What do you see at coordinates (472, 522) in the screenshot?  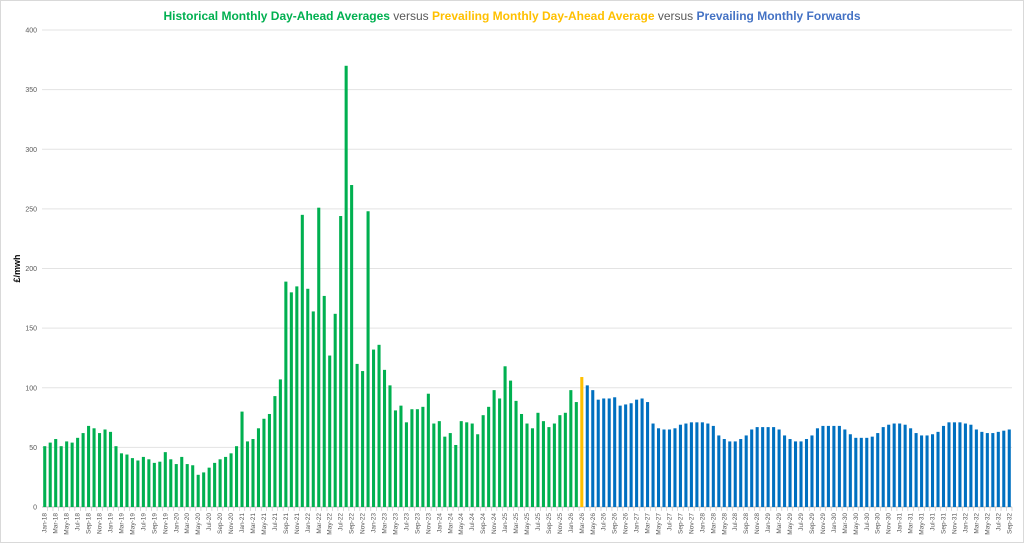 I see `x-tick-label: Jul-24` at bounding box center [472, 522].